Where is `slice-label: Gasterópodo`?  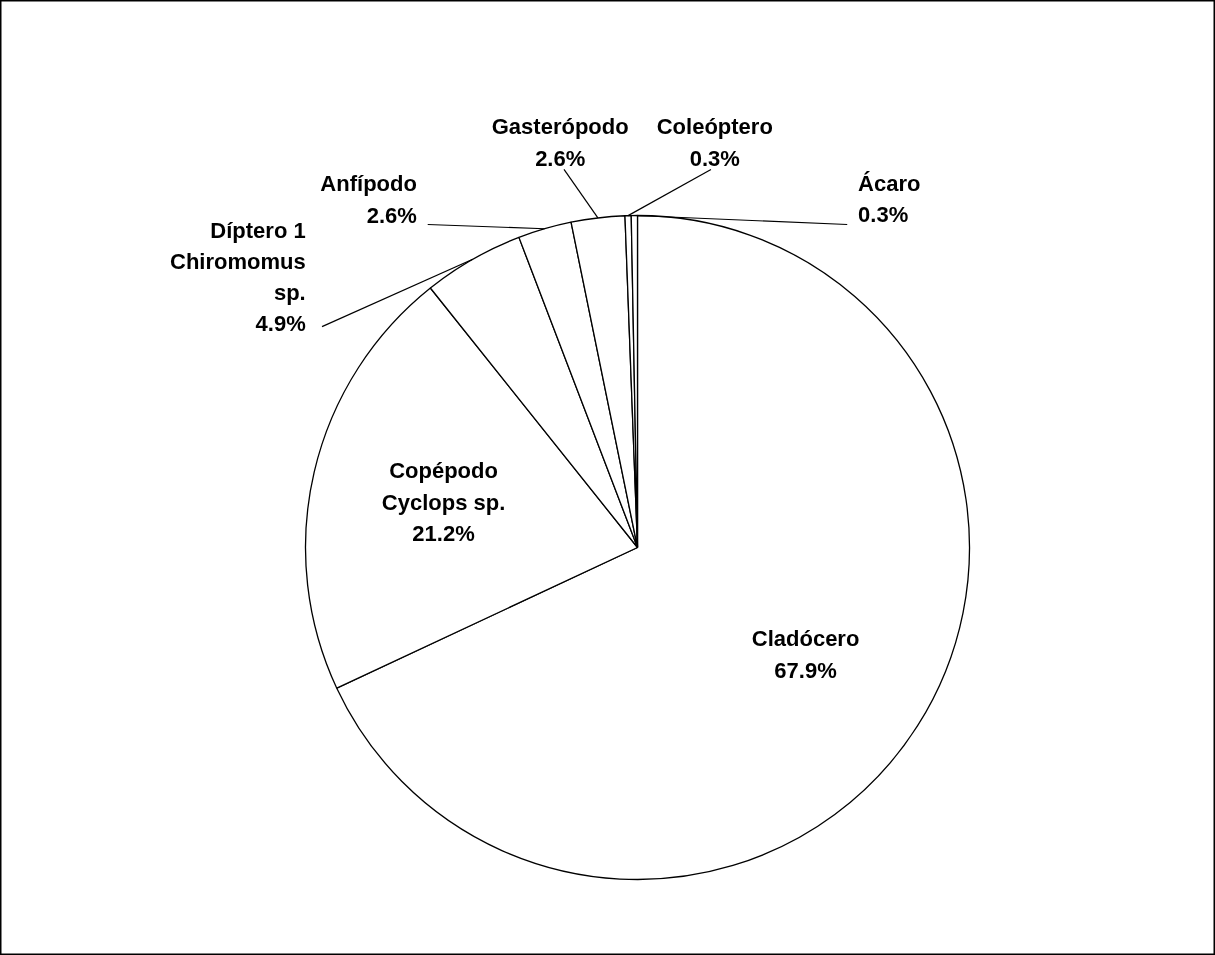
slice-label: Gasterópodo is located at coordinates (560, 127).